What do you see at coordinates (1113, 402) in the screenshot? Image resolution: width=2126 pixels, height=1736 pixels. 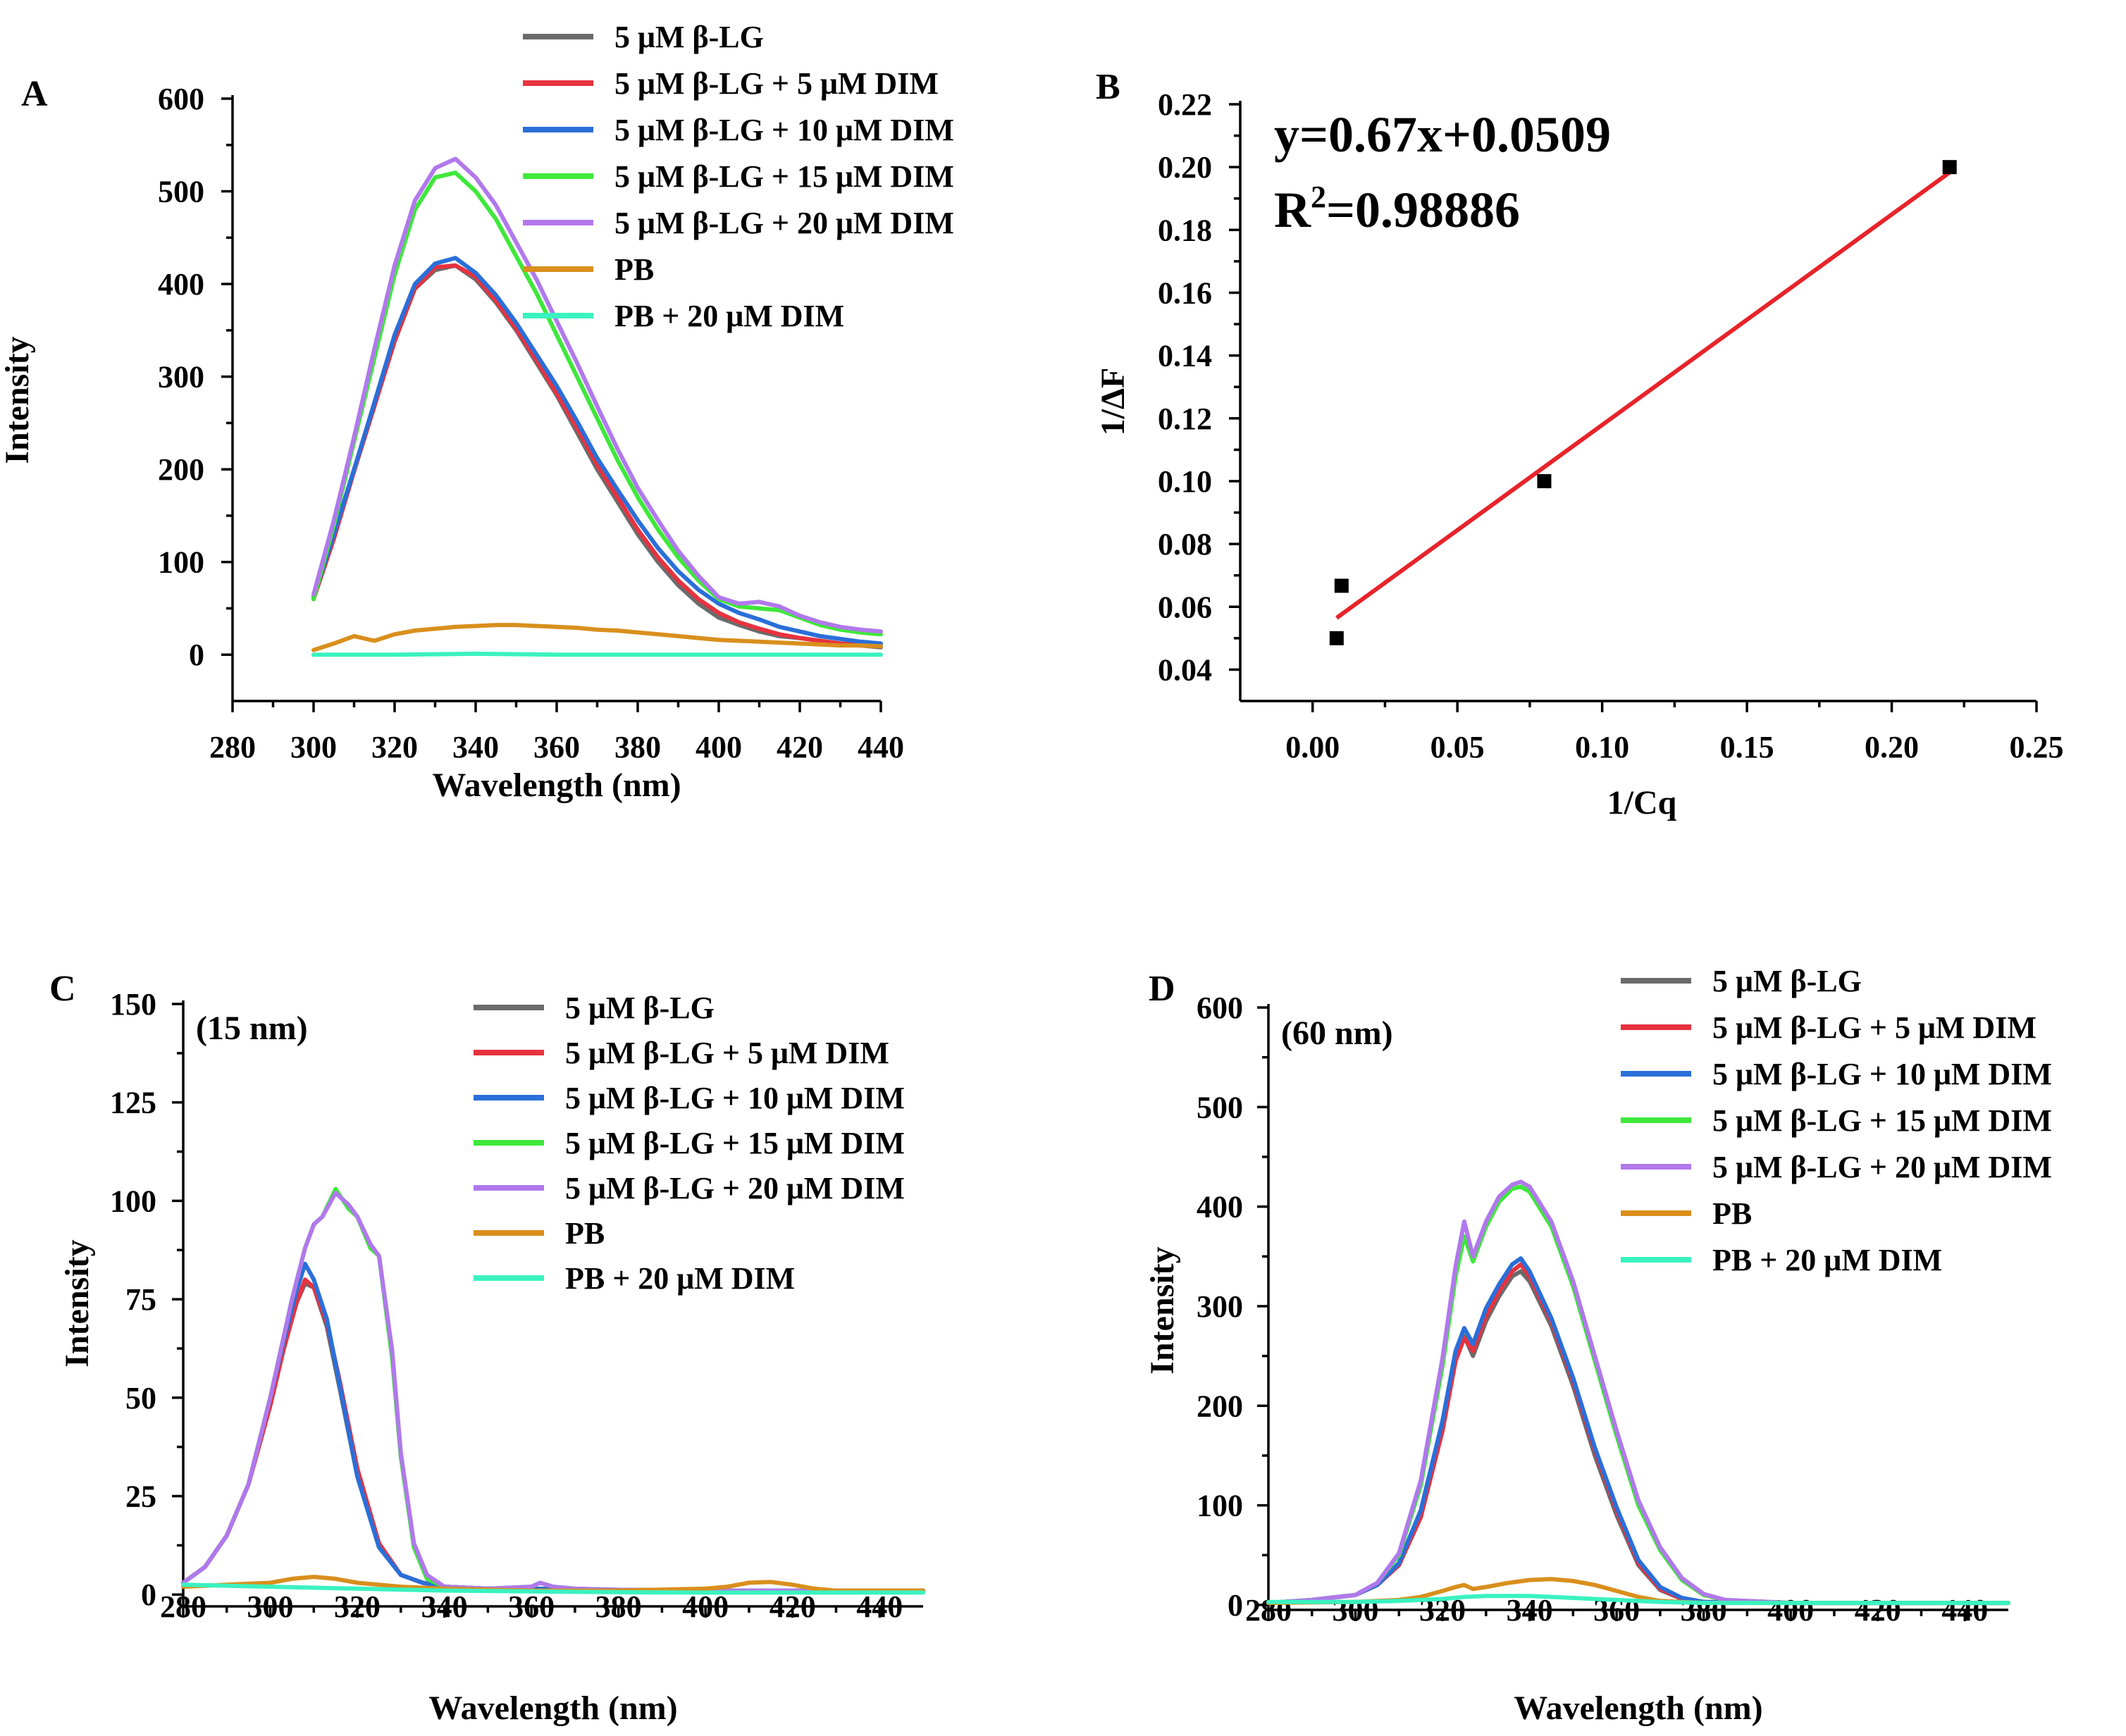 I see `y-axis-title: 1/ΔF` at bounding box center [1113, 402].